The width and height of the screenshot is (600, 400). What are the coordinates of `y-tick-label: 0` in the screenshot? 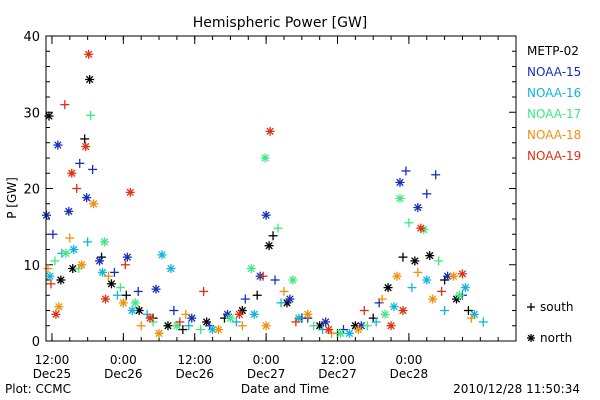 It's located at (36, 342).